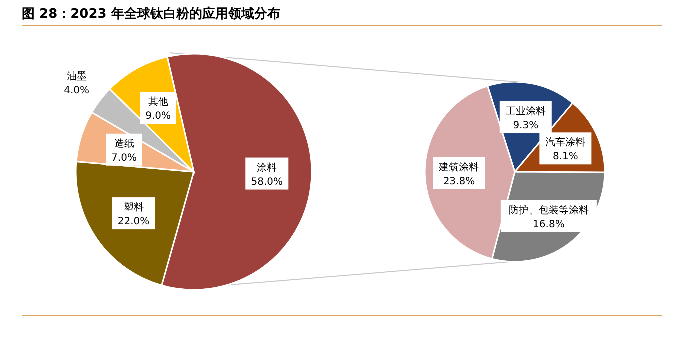  Describe the element at coordinates (548, 210) in the screenshot. I see `slice-label: 防护、包装等涂料` at that location.